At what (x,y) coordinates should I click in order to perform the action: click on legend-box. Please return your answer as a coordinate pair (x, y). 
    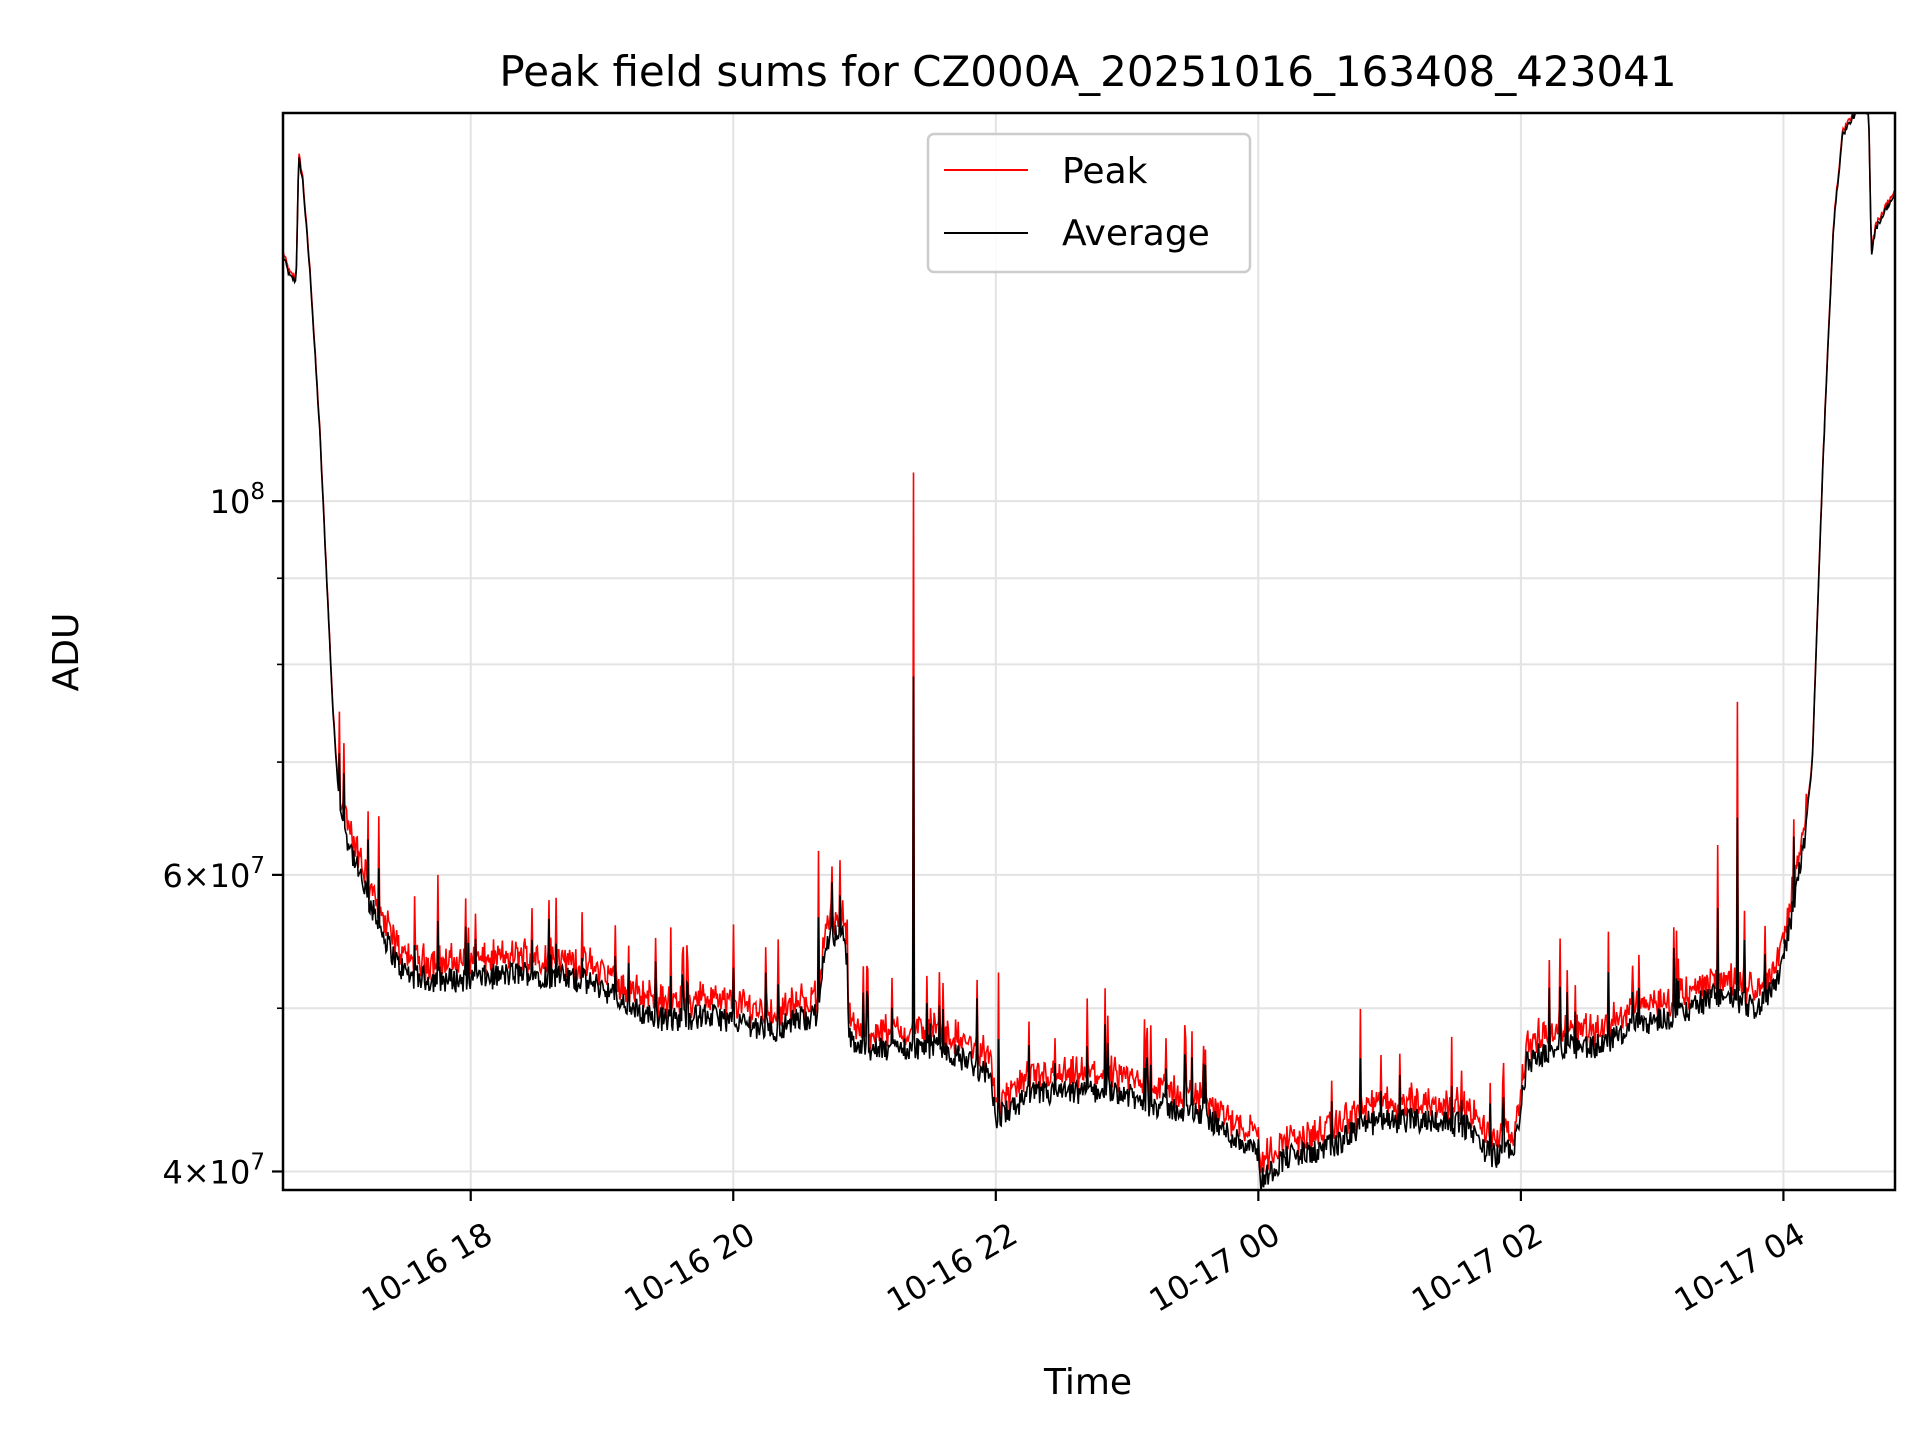
    Looking at the image, I should click on (1089, 203).